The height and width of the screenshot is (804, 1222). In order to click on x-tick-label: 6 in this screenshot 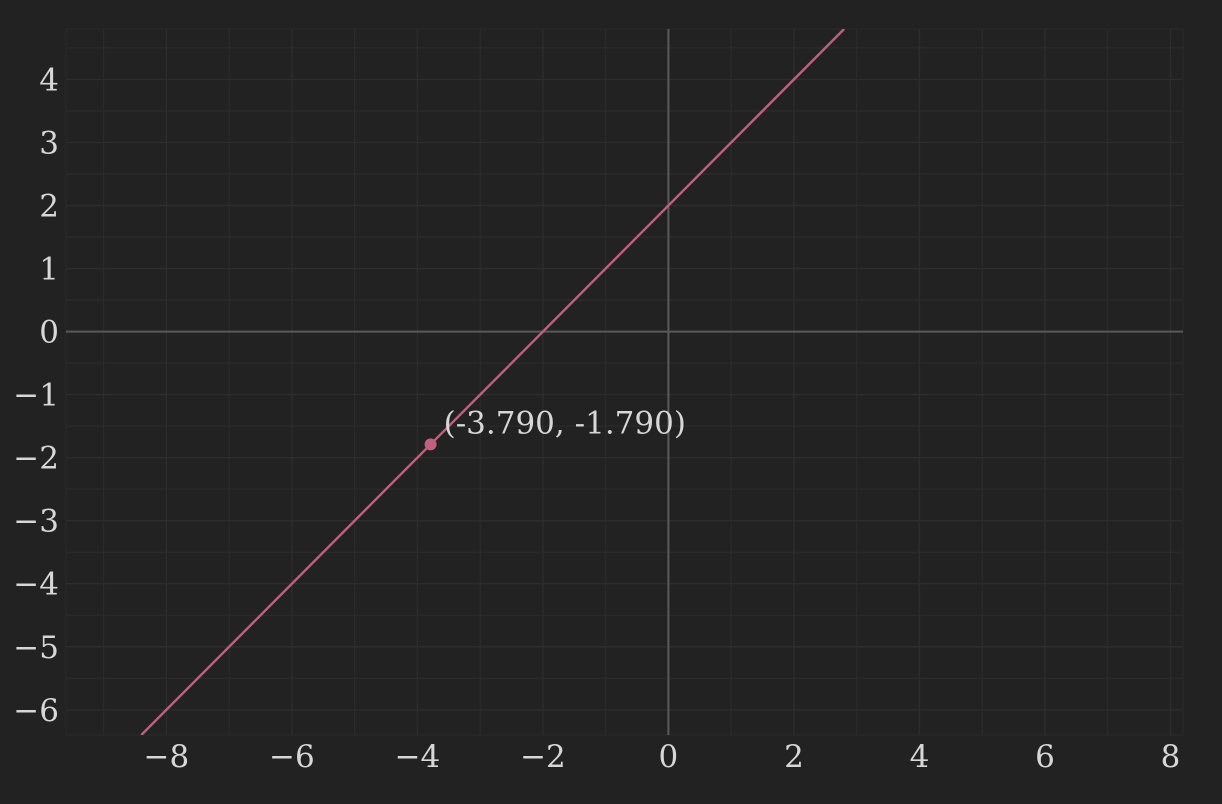, I will do `click(1045, 757)`.